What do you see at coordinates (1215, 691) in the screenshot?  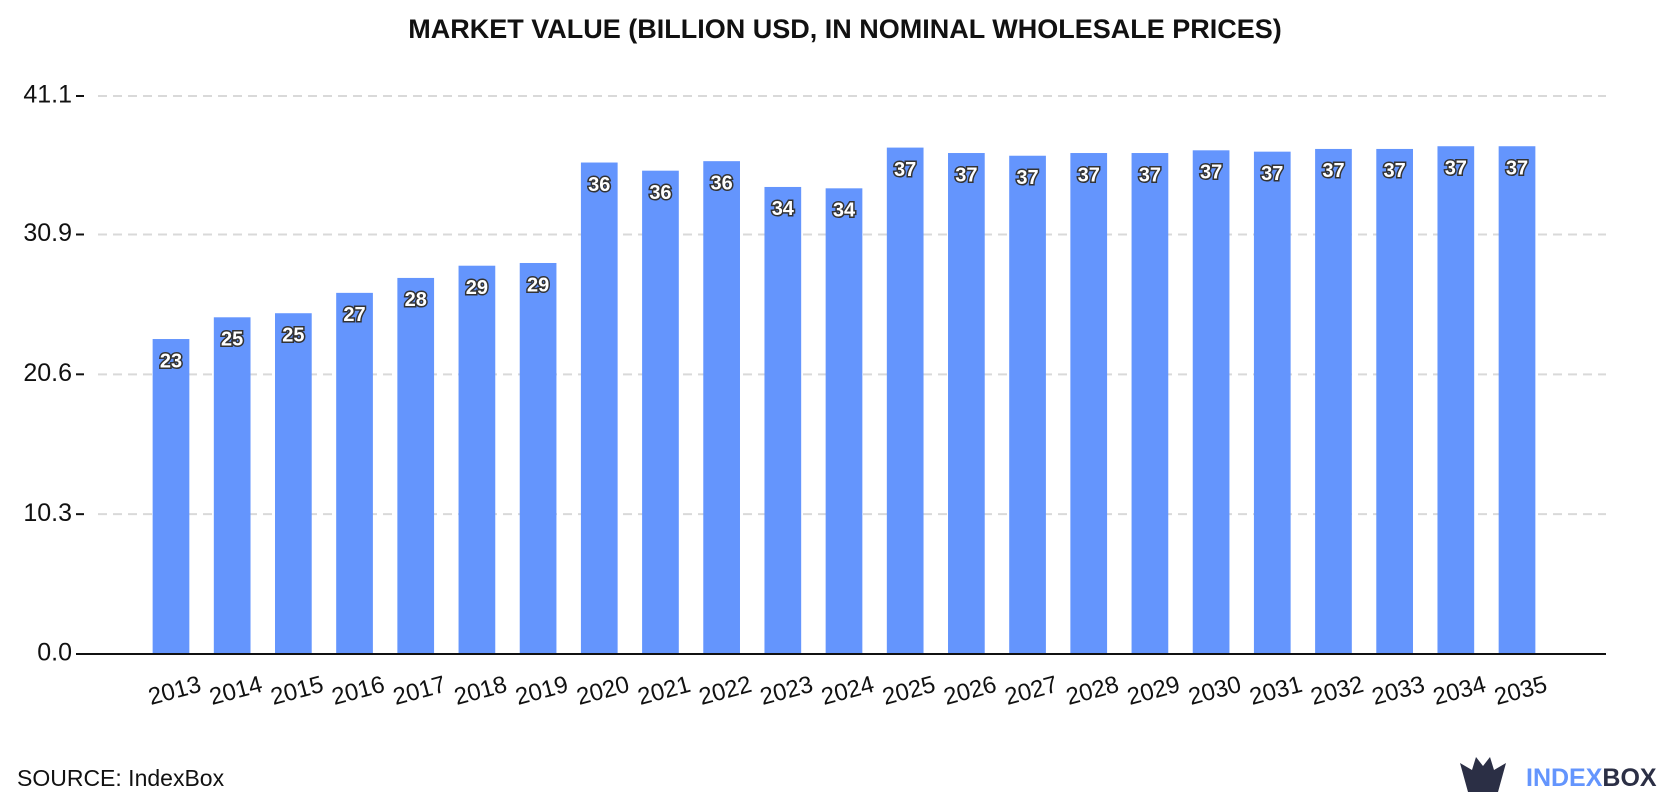 I see `x-tick-label: 2030` at bounding box center [1215, 691].